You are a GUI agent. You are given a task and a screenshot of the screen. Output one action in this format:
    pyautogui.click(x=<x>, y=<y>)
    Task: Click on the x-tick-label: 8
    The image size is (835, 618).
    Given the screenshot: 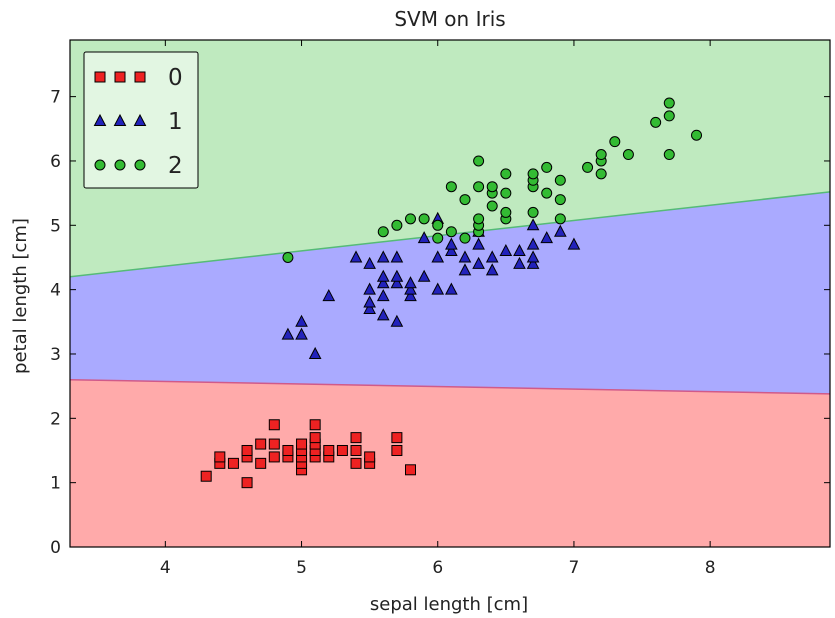 What is the action you would take?
    pyautogui.click(x=710, y=568)
    